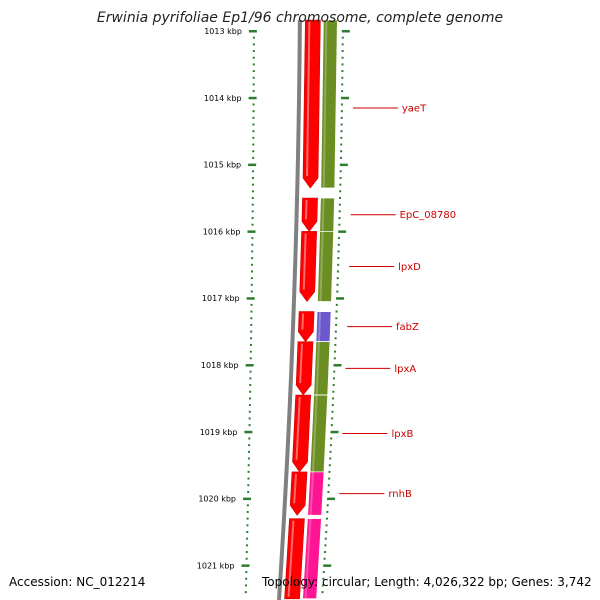 Image resolution: width=600 pixels, height=600 pixels. I want to click on gene-label: lpxD, so click(409, 267).